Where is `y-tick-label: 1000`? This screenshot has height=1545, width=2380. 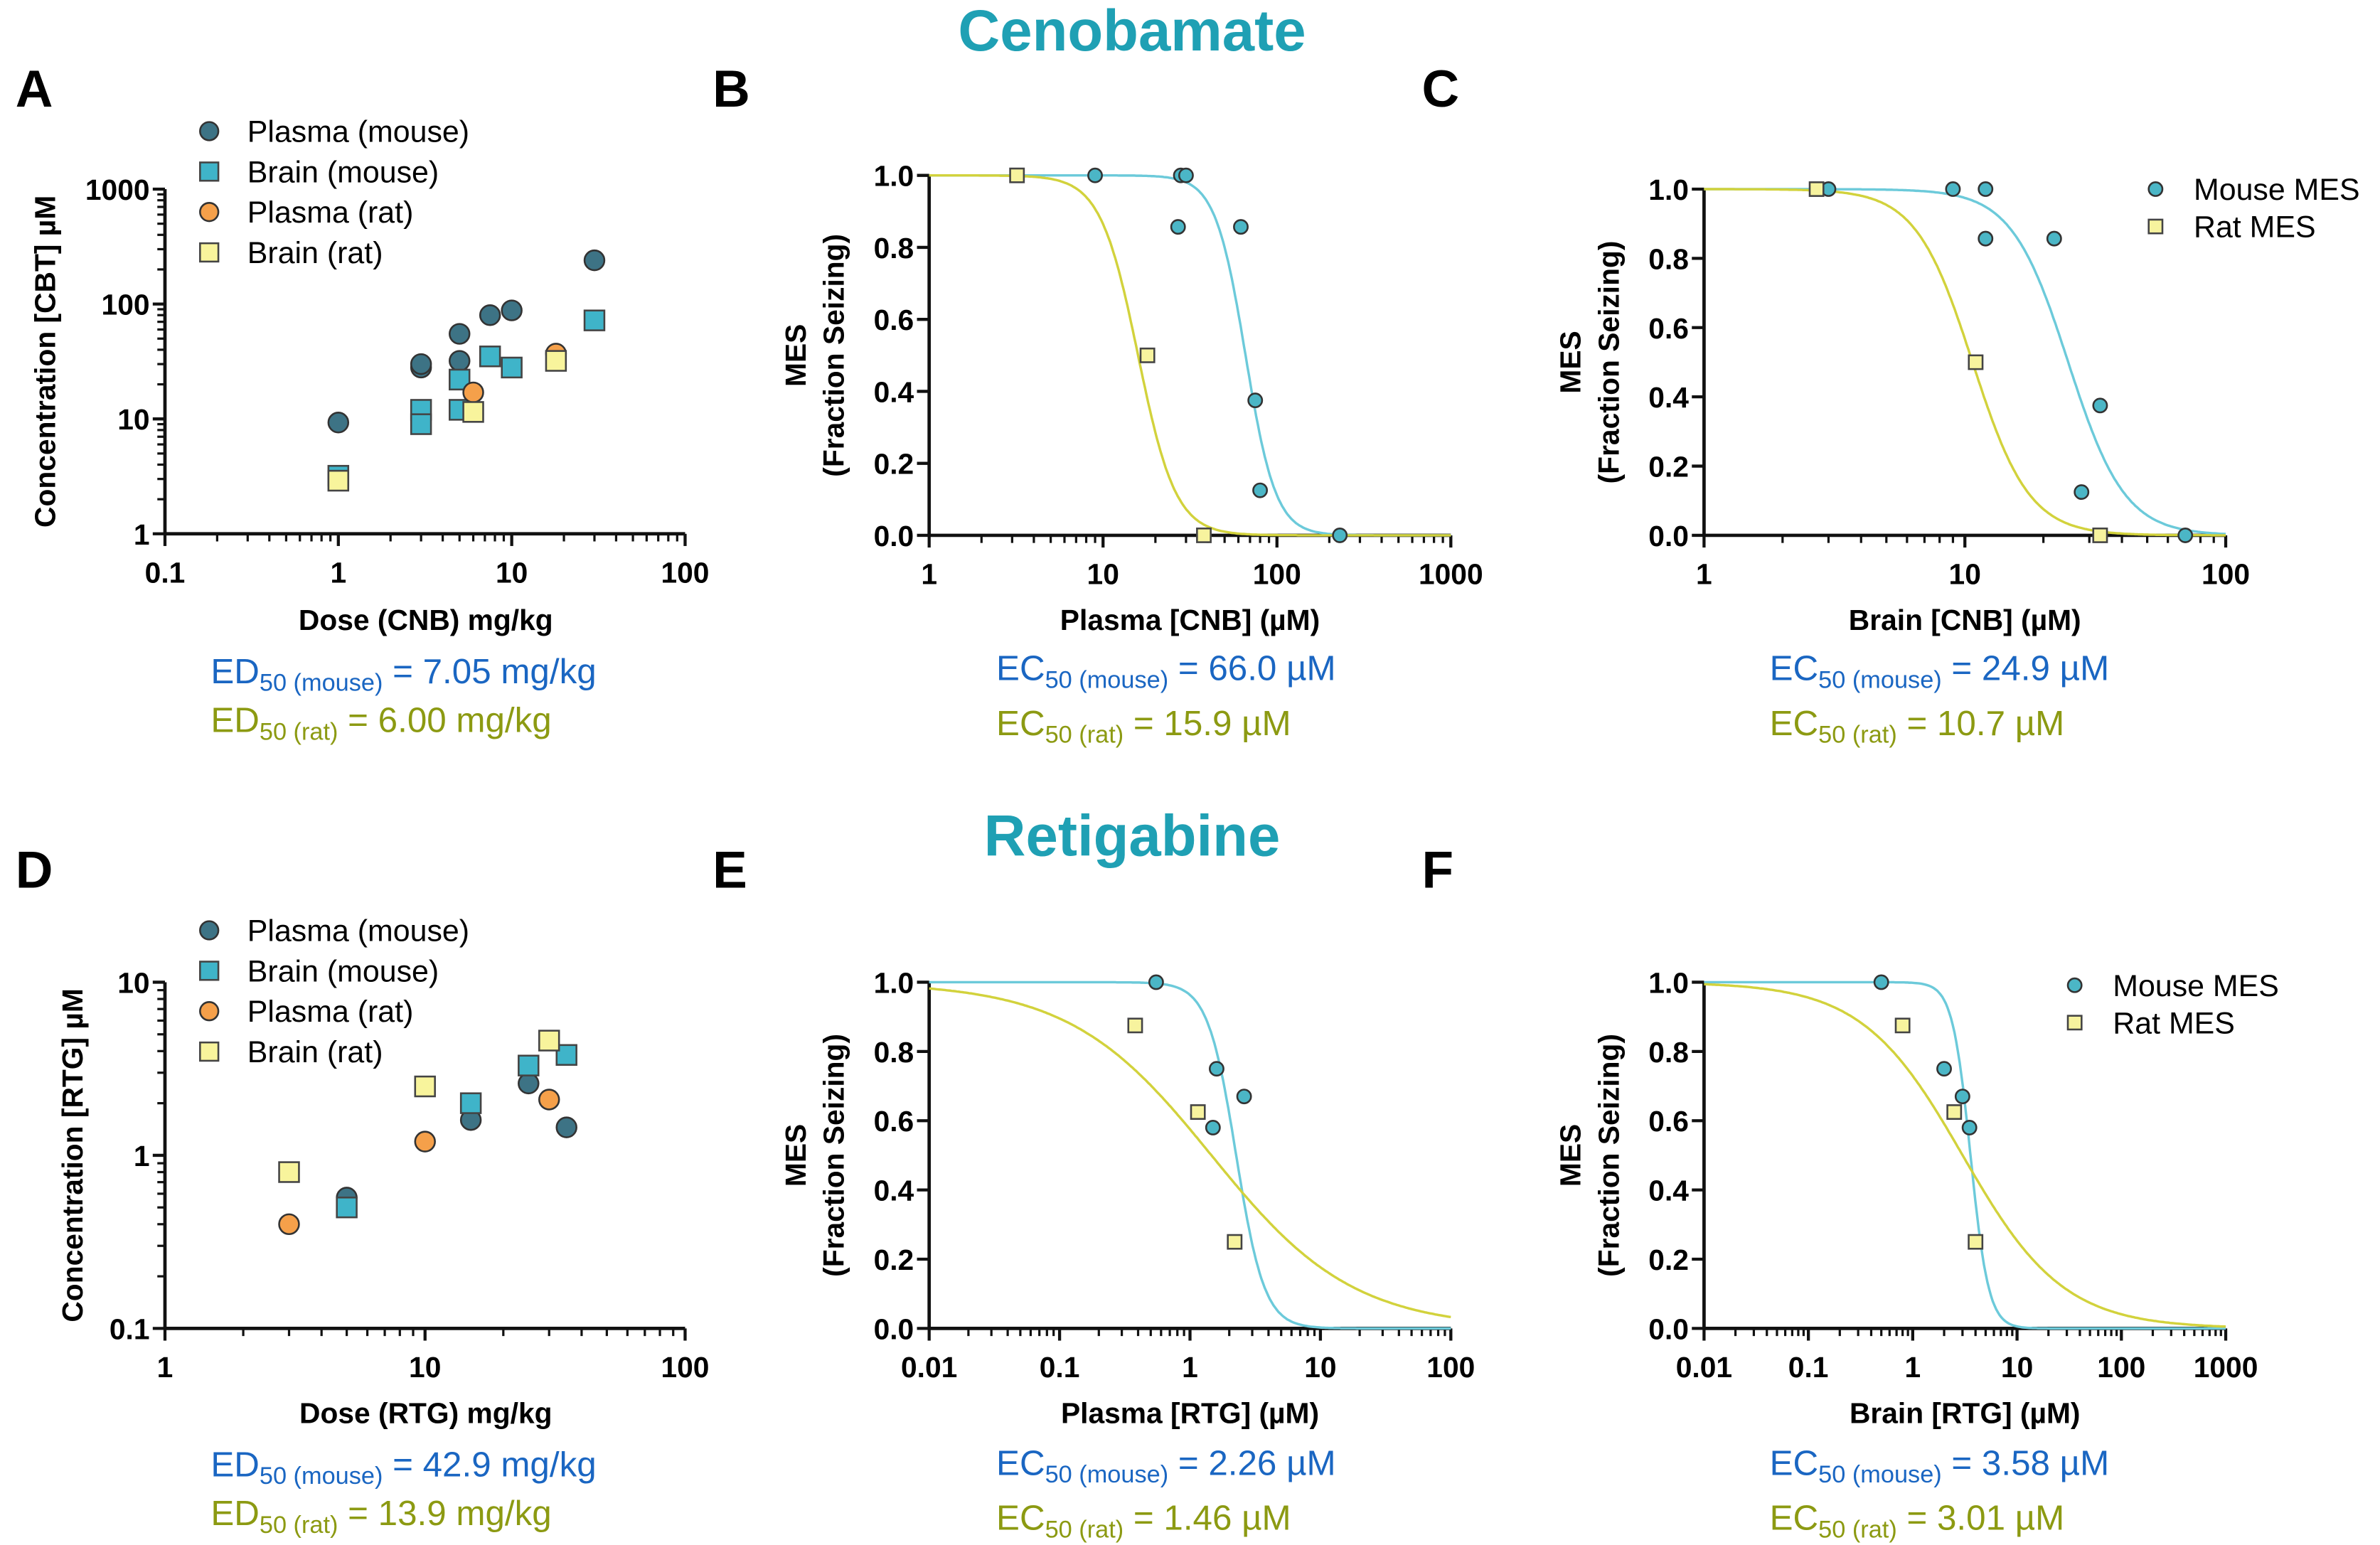 y-tick-label: 1000 is located at coordinates (117, 190).